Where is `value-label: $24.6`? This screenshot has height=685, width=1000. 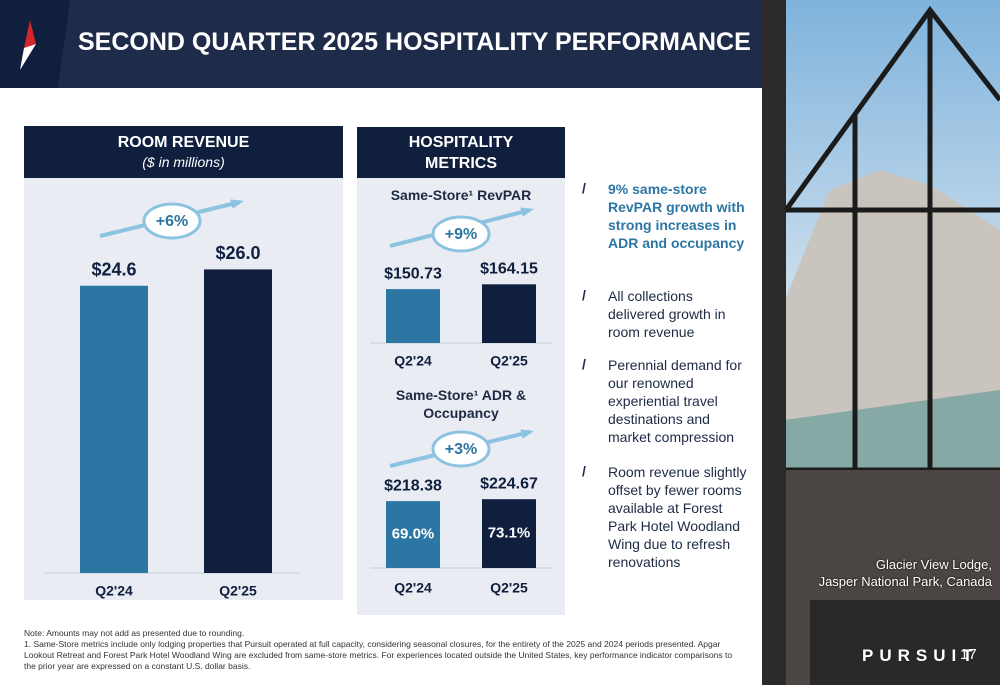
value-label: $24.6 is located at coordinates (113, 270).